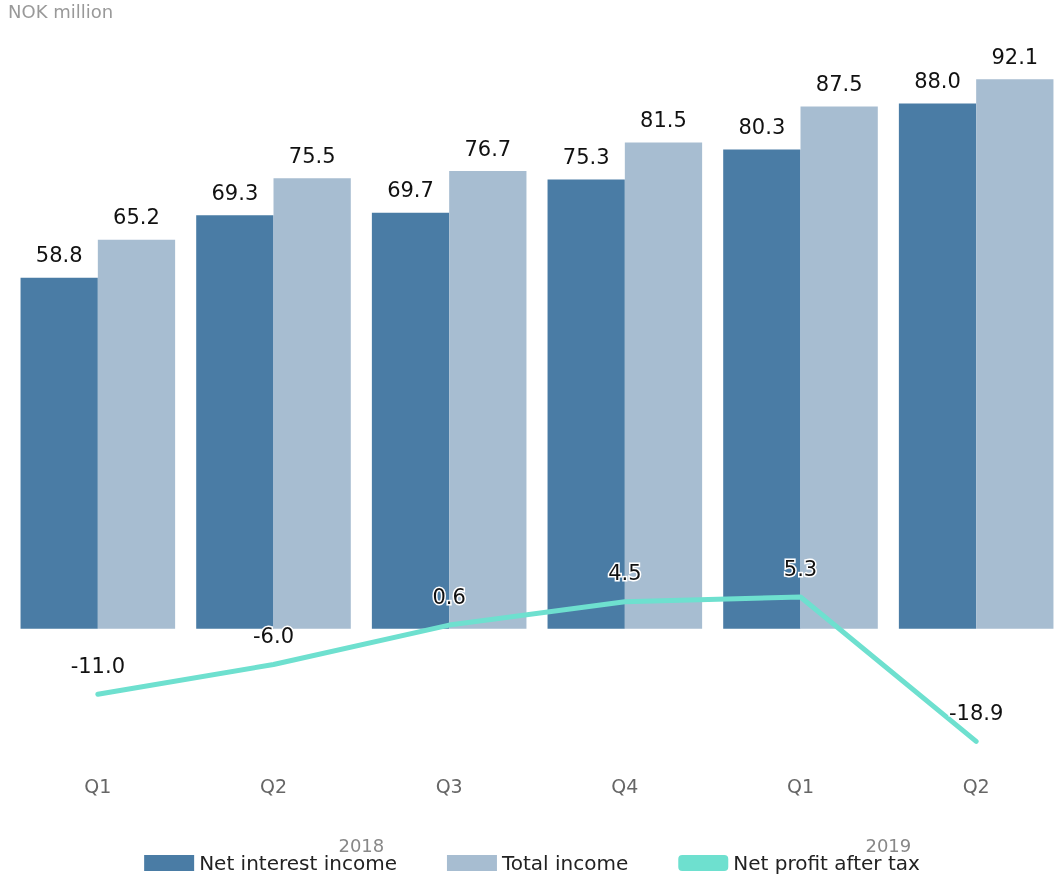 This screenshot has height=878, width=1064. I want to click on data-label: 80.3, so click(762, 127).